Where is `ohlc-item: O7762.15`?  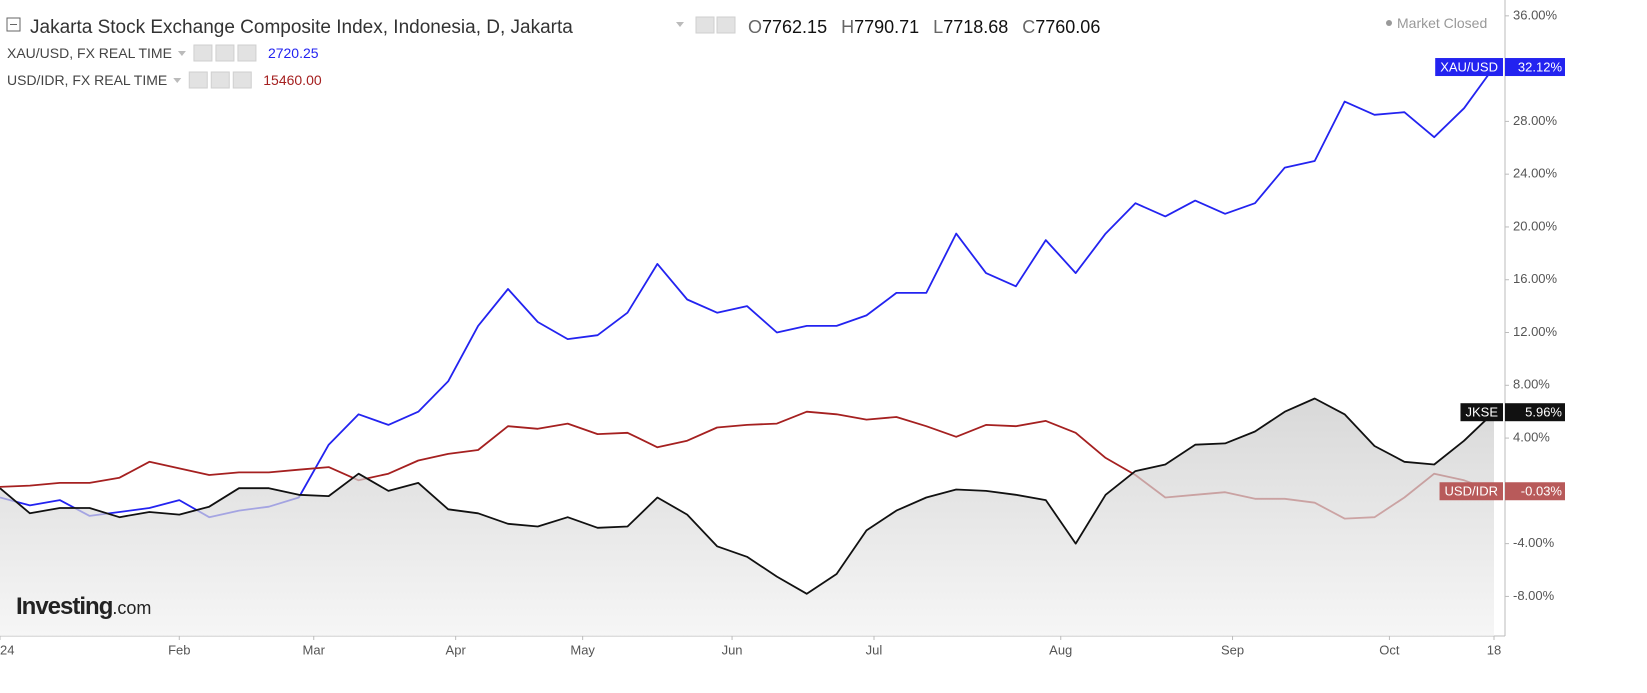 ohlc-item: O7762.15 is located at coordinates (787, 27).